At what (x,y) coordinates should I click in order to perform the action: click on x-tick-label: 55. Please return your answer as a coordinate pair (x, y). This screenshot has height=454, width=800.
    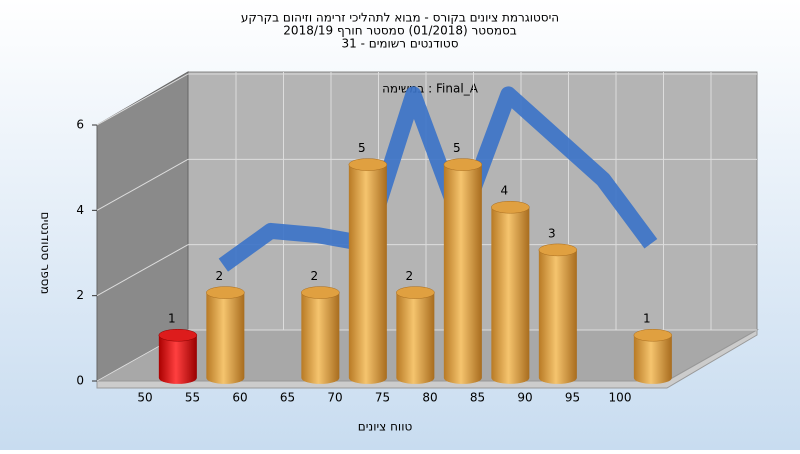
    Looking at the image, I should click on (192, 398).